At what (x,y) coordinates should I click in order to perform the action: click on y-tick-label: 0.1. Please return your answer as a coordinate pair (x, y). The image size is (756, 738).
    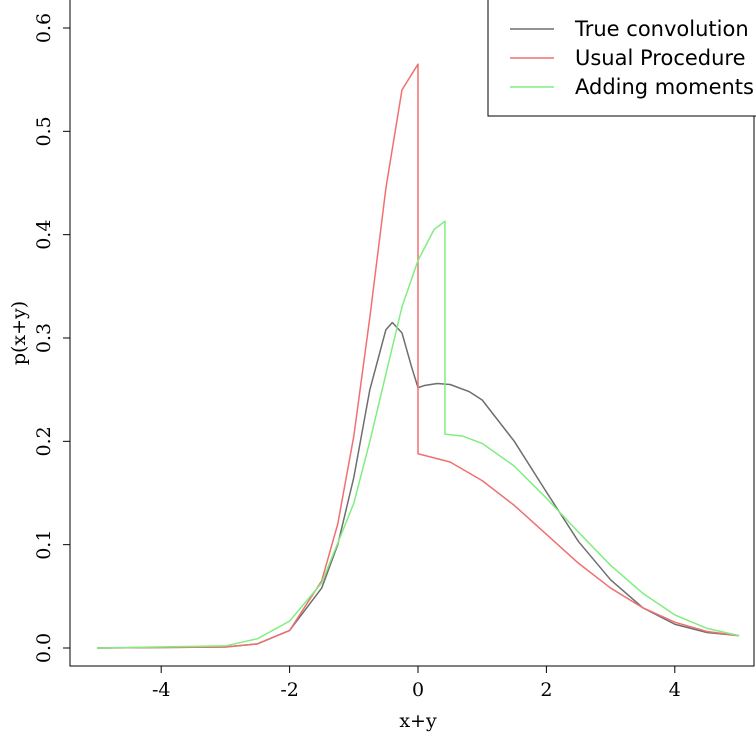
    Looking at the image, I should click on (44, 545).